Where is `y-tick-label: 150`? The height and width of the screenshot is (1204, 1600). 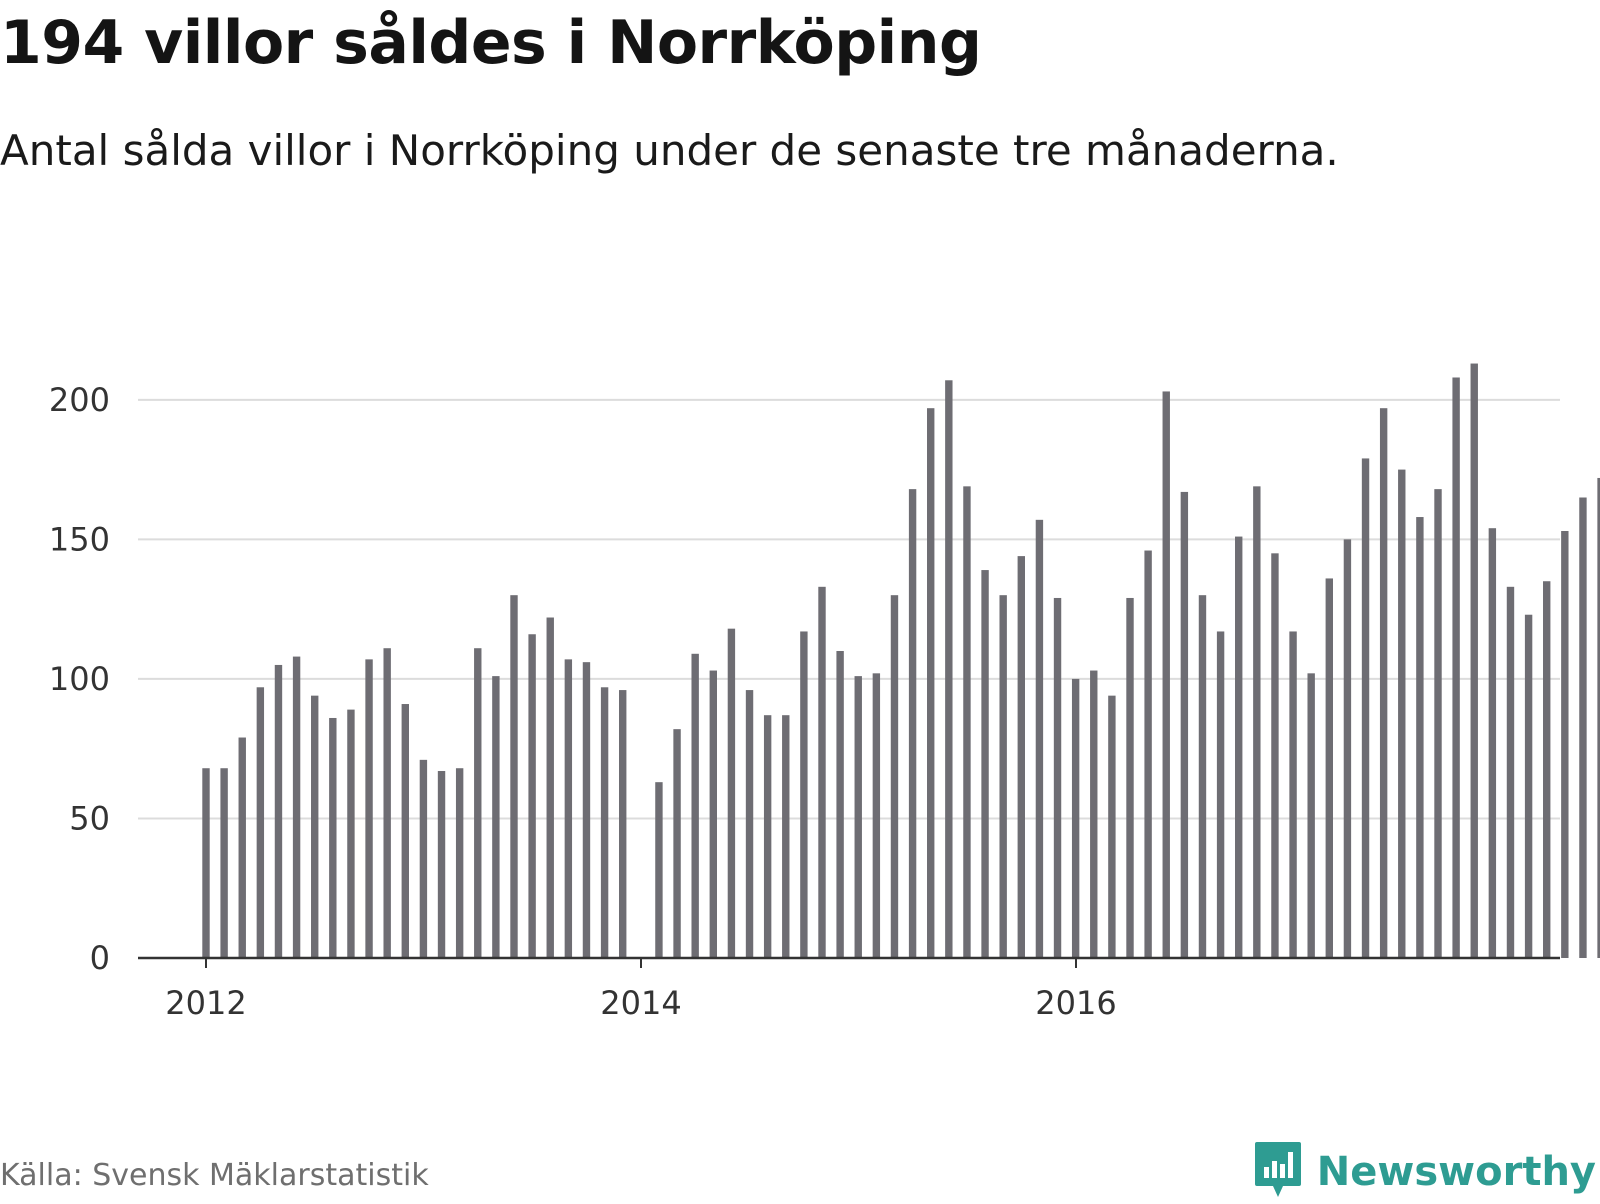
y-tick-label: 150 is located at coordinates (79, 539).